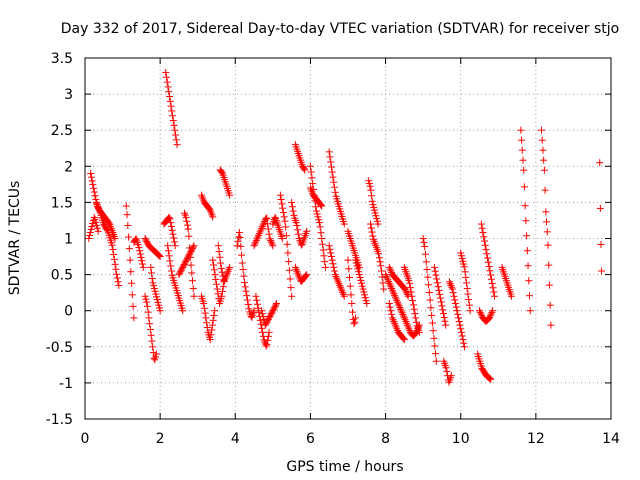  What do you see at coordinates (344, 467) in the screenshot?
I see `x-axis-label: GPS time / hours` at bounding box center [344, 467].